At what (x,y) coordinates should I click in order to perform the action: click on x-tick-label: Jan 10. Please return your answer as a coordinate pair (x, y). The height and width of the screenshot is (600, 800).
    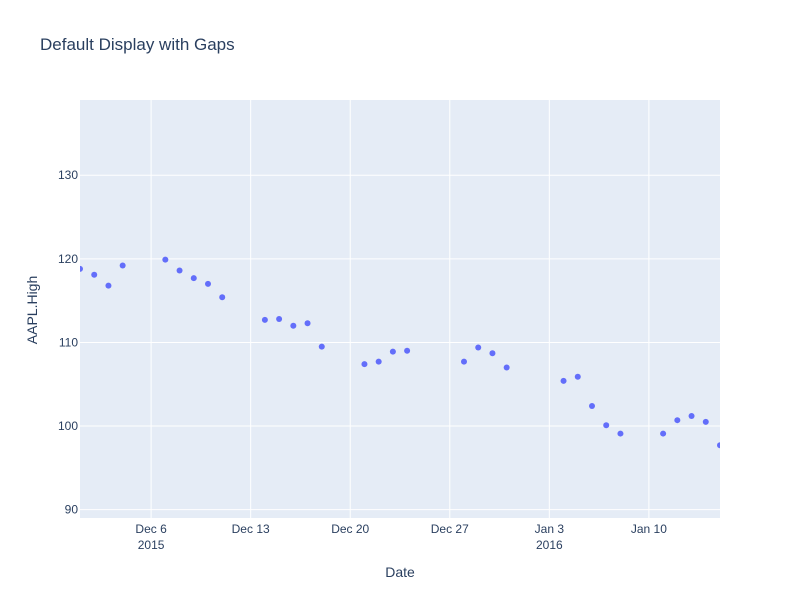
    Looking at the image, I should click on (649, 529).